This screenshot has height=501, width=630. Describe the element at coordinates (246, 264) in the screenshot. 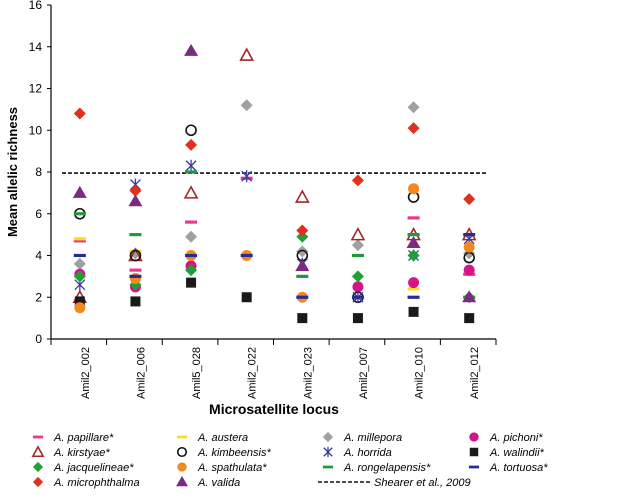

I see `series-a-austera` at that location.